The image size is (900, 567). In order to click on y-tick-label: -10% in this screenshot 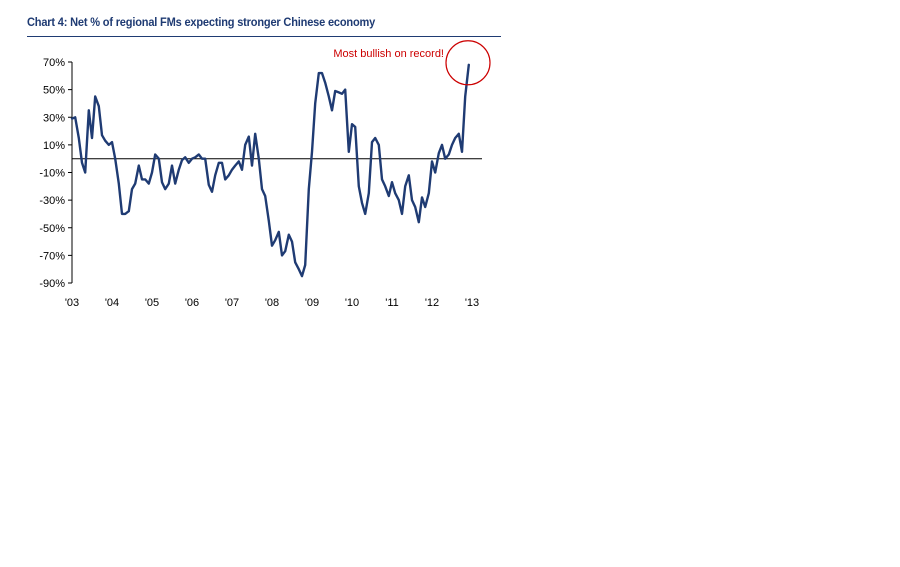, I will do `click(52, 174)`.